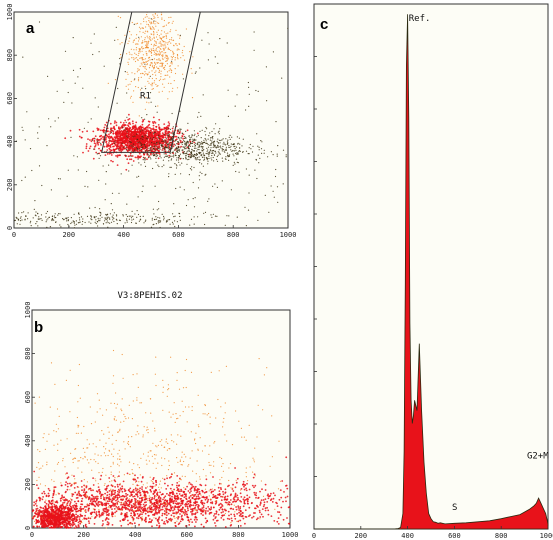  Describe the element at coordinates (10, 12) in the screenshot. I see `y-tick-label: 1000` at that location.